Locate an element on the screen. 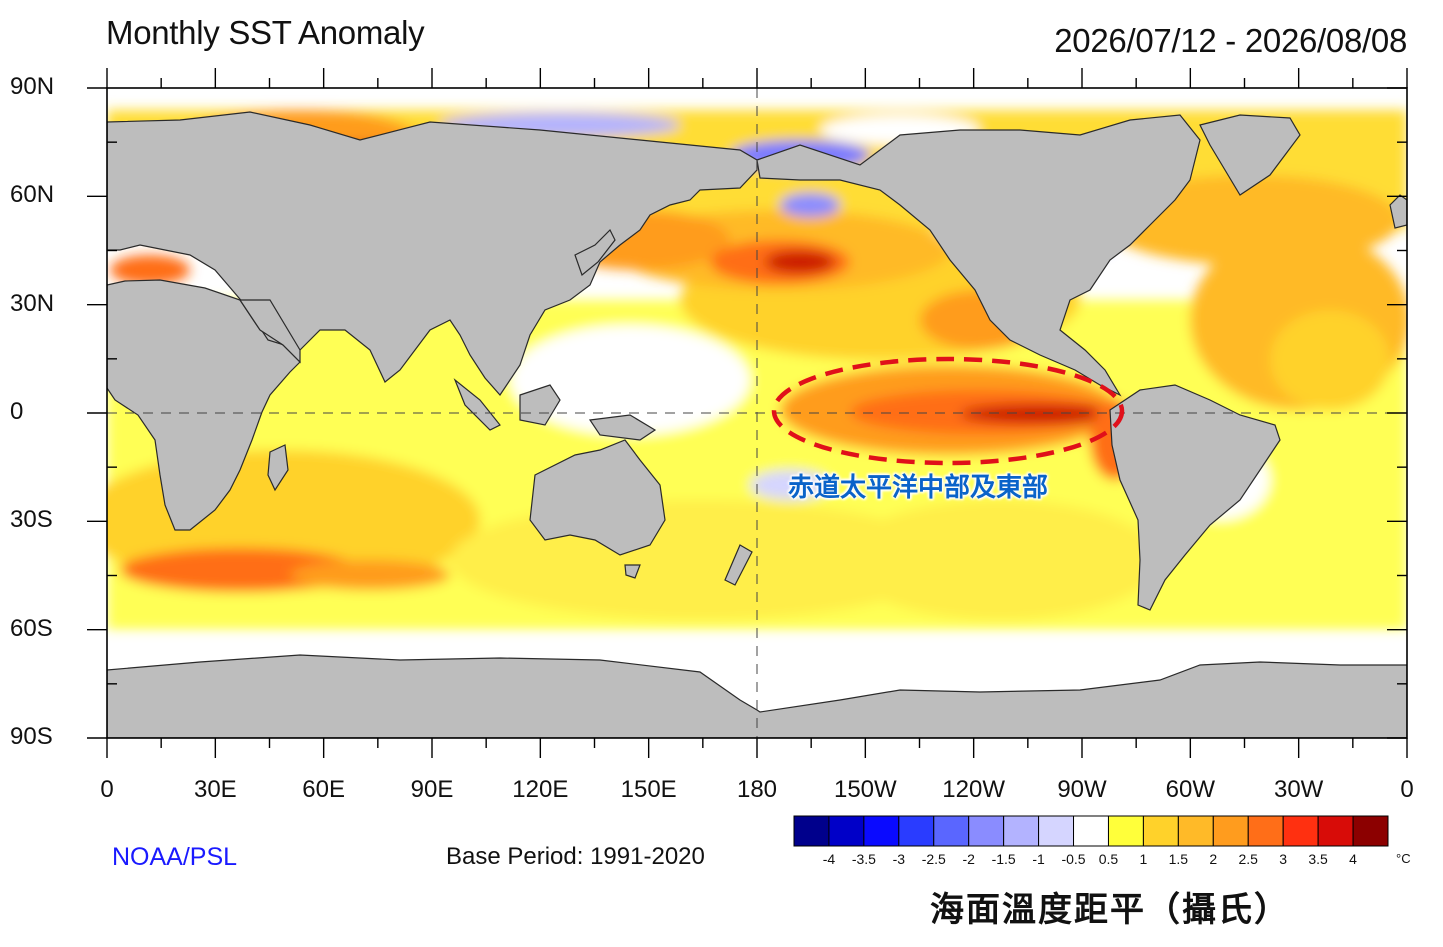 Image resolution: width=1443 pixels, height=947 pixels. colorbar-label: -0.5 is located at coordinates (1073, 859).